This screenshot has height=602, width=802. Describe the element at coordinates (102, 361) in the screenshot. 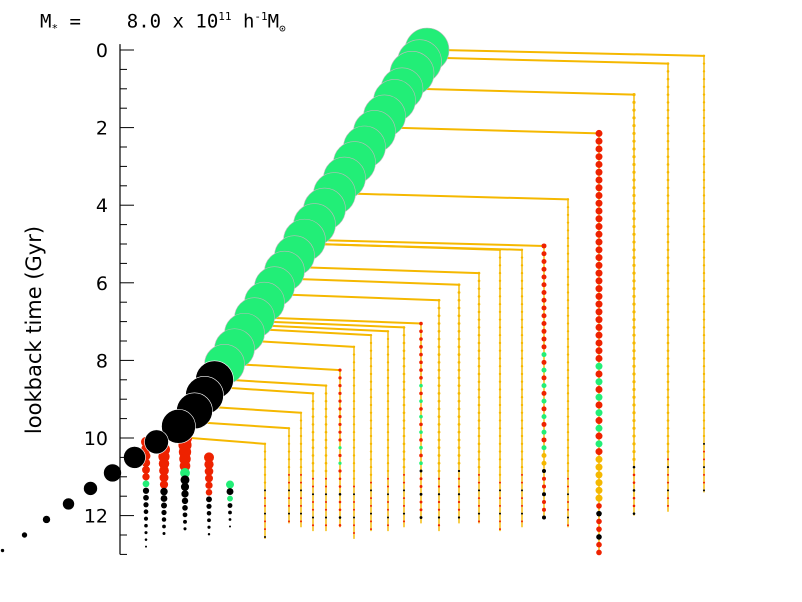

I see `y-tick-label: 8` at that location.